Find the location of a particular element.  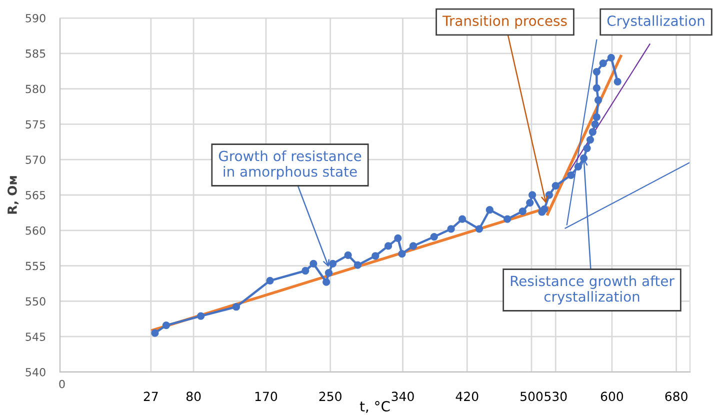

annotation: Growth of resistance in amorphous state is located at coordinates (290, 165).